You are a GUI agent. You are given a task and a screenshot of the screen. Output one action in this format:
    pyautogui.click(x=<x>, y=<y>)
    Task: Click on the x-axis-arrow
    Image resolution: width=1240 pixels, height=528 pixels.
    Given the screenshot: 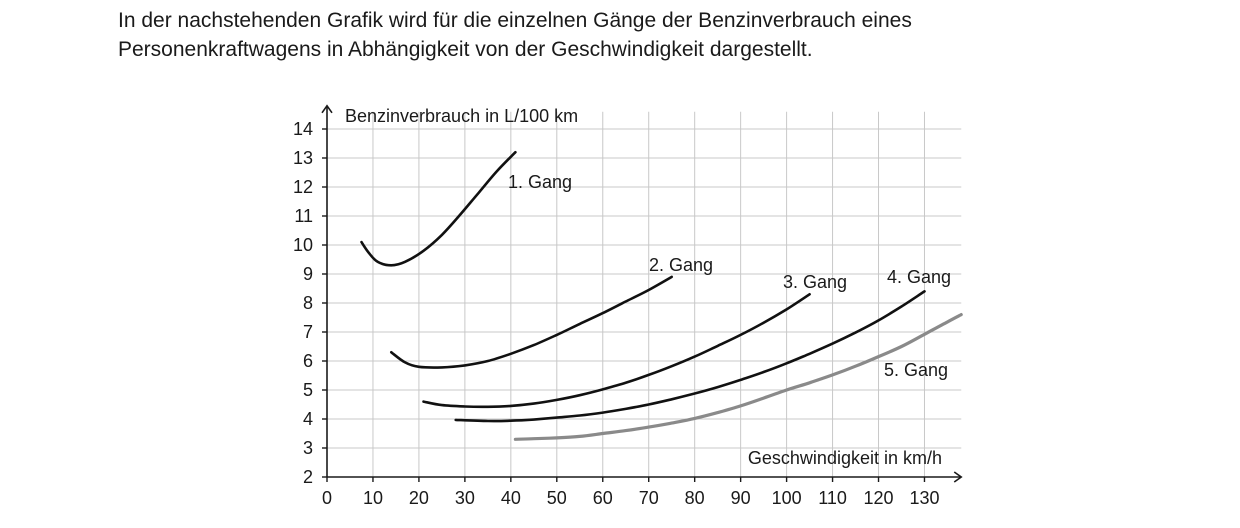 What is the action you would take?
    pyautogui.click(x=958, y=477)
    